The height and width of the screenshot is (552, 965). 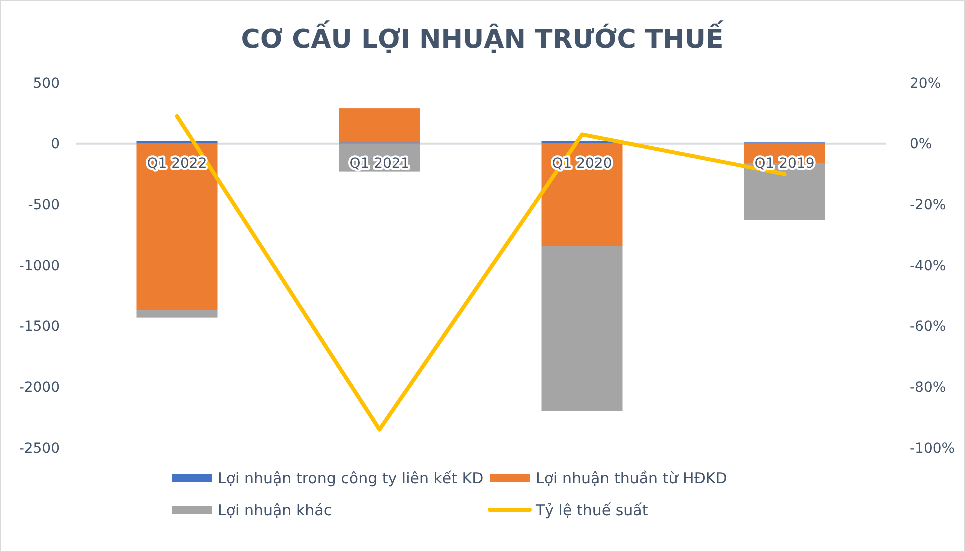 What do you see at coordinates (928, 327) in the screenshot?
I see `y2-tick-label: -60%` at bounding box center [928, 327].